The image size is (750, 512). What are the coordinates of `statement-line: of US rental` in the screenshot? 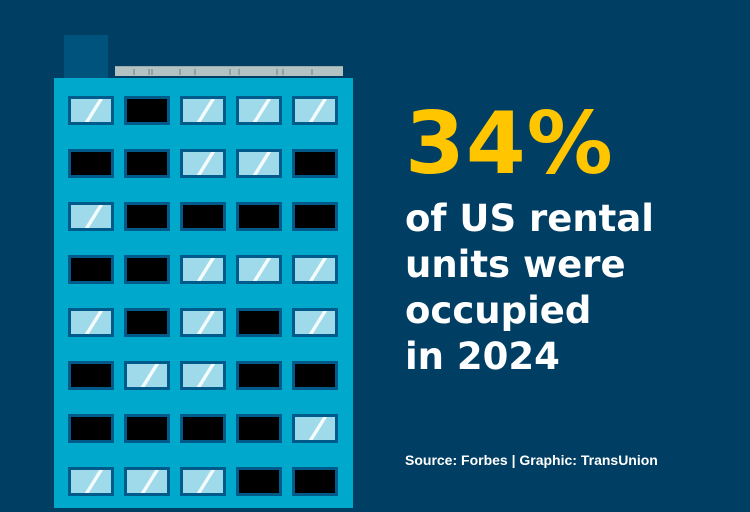 It's located at (529, 218).